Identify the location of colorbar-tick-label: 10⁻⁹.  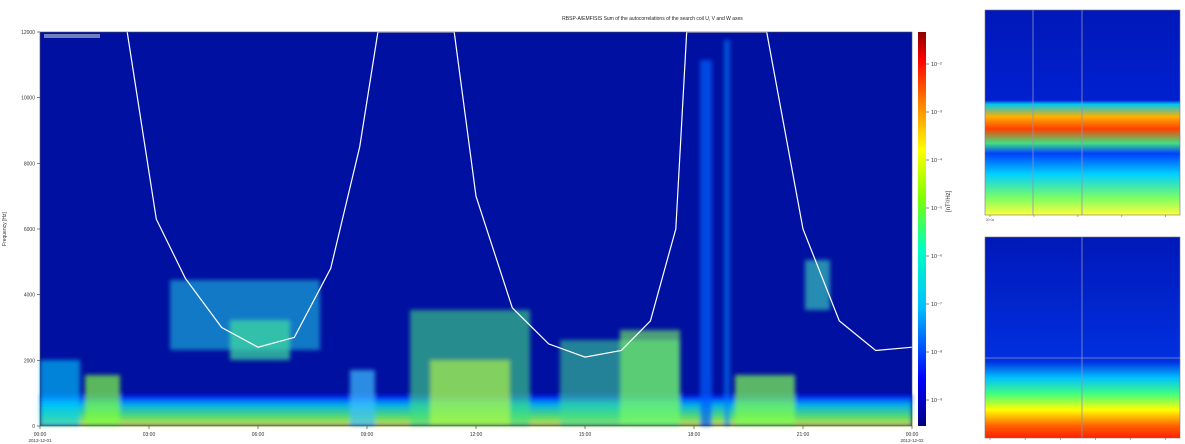
(936, 400).